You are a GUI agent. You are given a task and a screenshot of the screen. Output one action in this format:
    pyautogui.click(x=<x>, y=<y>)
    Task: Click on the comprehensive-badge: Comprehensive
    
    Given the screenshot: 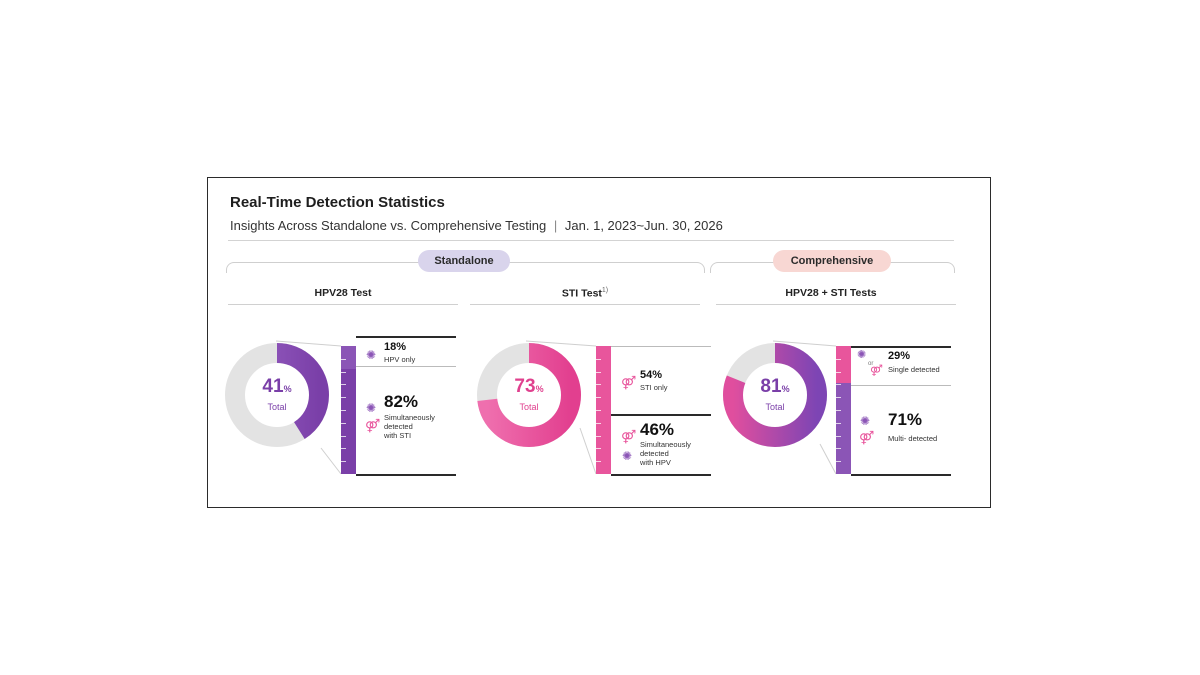 What is the action you would take?
    pyautogui.click(x=832, y=261)
    